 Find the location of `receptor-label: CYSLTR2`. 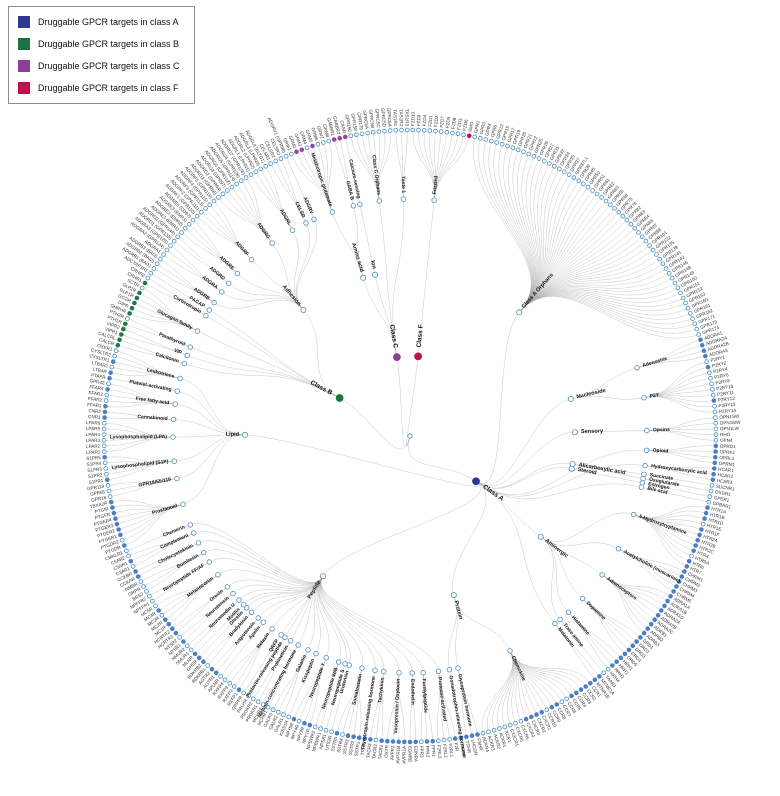

receptor-label: CYSLTR2 is located at coordinates (100, 352).